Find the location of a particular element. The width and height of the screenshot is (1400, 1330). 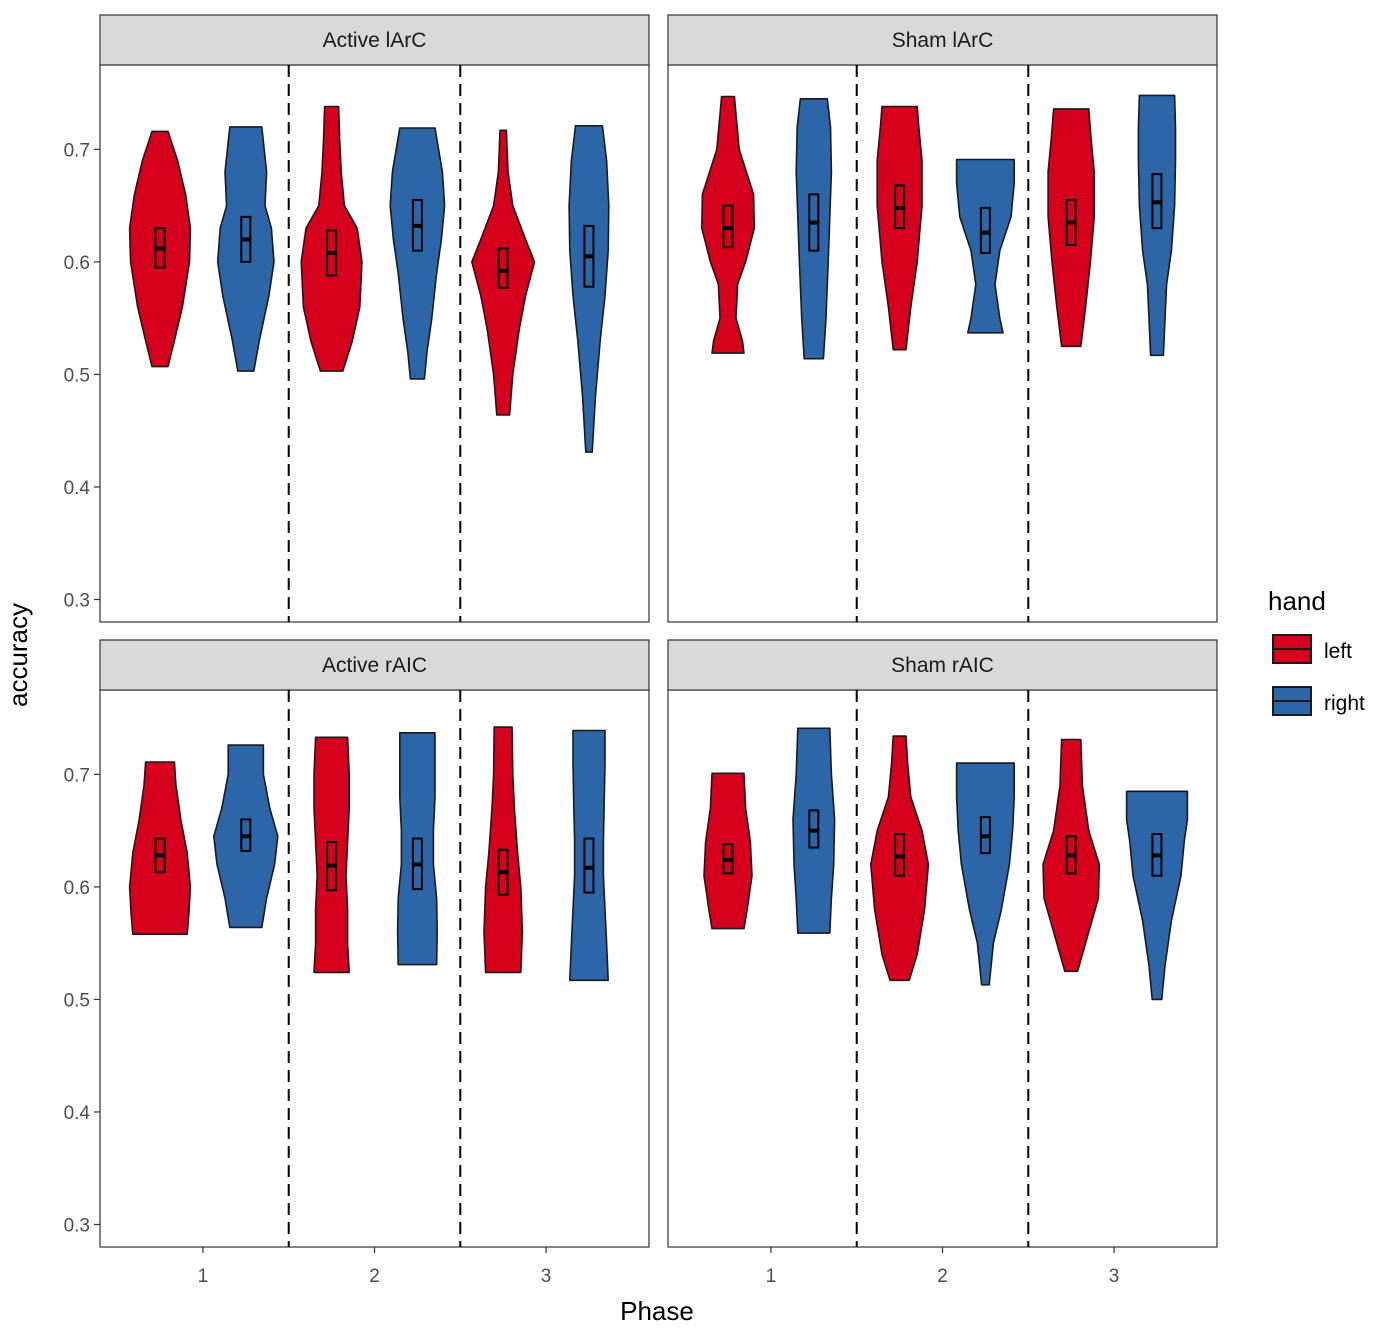

legend-label-left: left is located at coordinates (1338, 651).